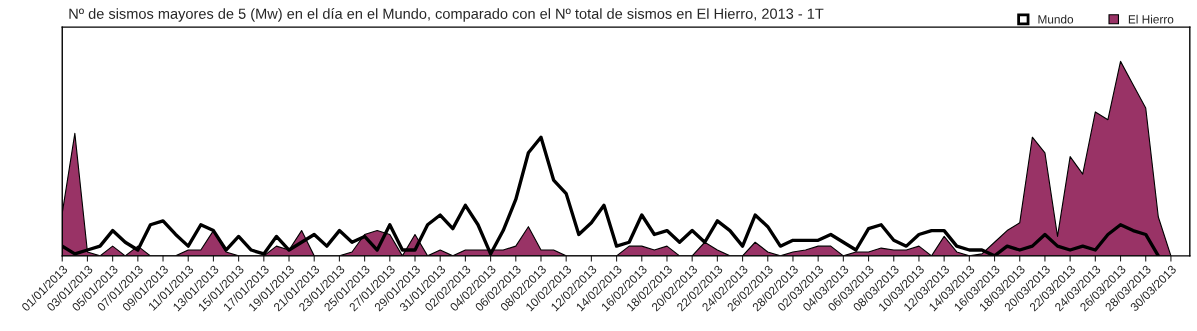  What do you see at coordinates (446, 15) in the screenshot?
I see `chart-title: Nº de sismos mayores de 5 (Mw) en el día en el Mundo, comparado con el Nº total de sismos en El Hierro, 2013 - 1T` at bounding box center [446, 15].